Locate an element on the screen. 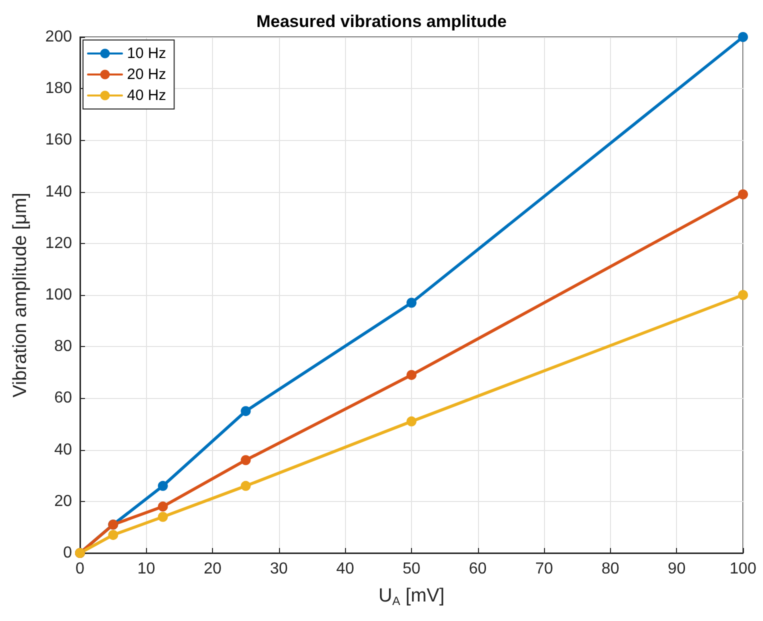 The height and width of the screenshot is (621, 763). x-tick-label: 30 is located at coordinates (279, 569).